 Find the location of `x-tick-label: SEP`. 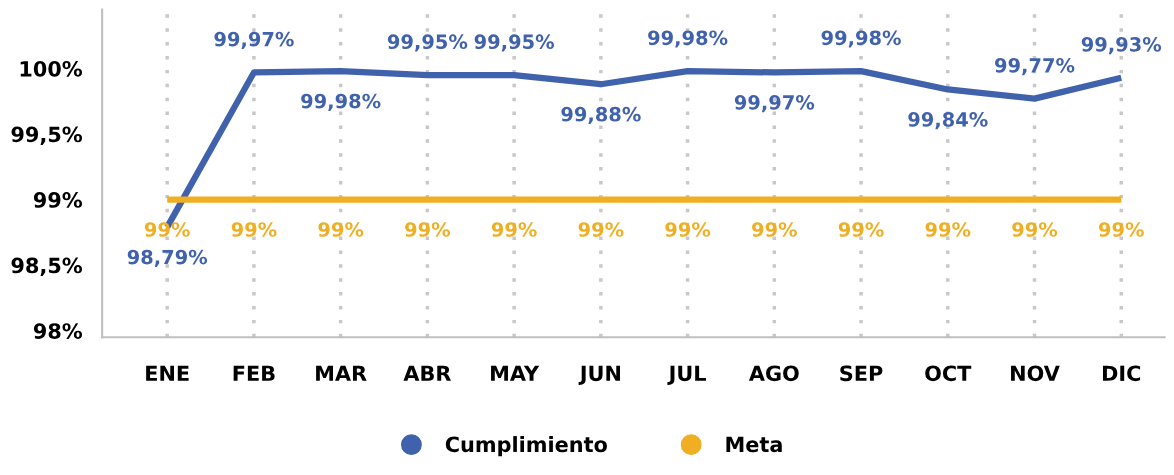

x-tick-label: SEP is located at coordinates (861, 373).